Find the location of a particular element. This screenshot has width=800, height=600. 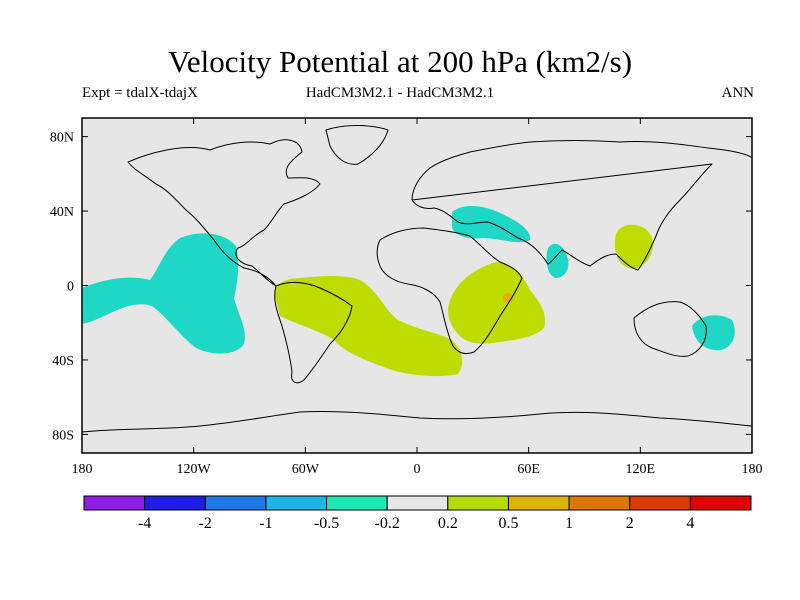

australia-coastline is located at coordinates (670, 329).